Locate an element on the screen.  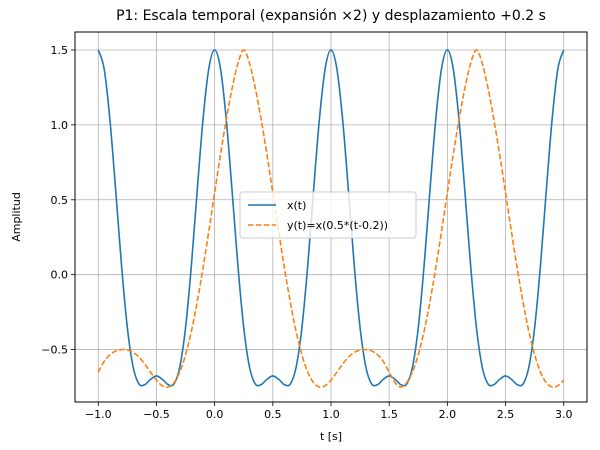
legend-label-y: y(t)=x(0.5*(t-0.2)) is located at coordinates (337, 225).